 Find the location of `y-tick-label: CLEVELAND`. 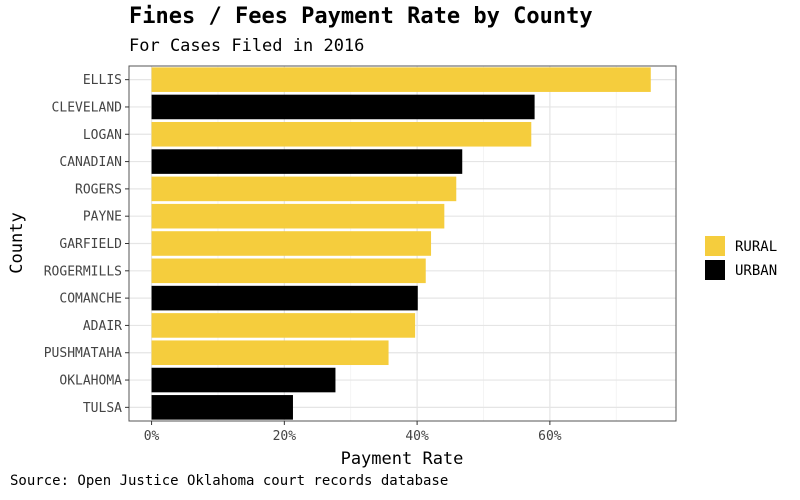

y-tick-label: CLEVELAND is located at coordinates (87, 107).